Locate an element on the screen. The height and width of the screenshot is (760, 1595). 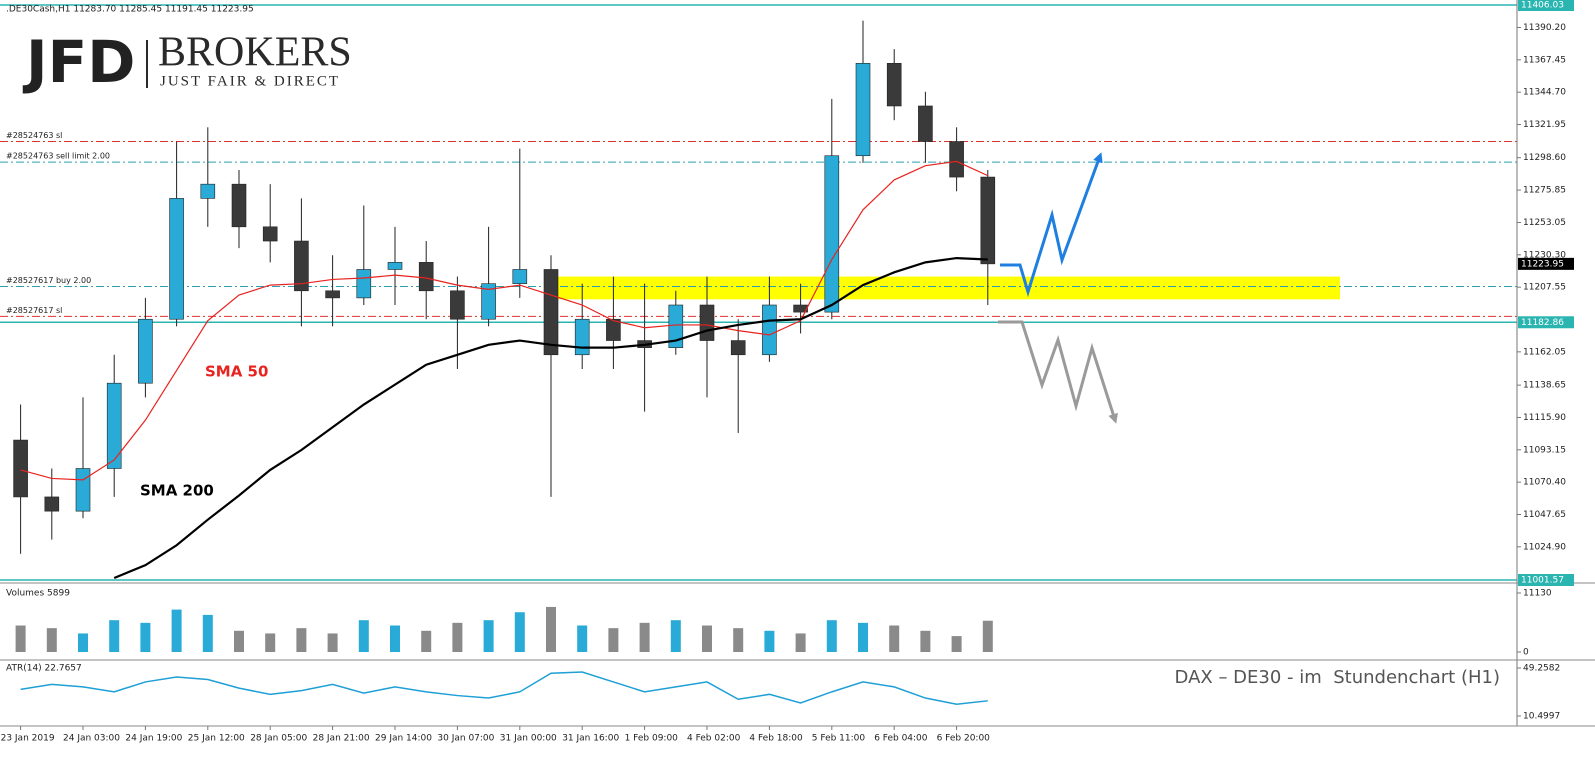
y-tick-label: 11344.70 is located at coordinates (1544, 93).